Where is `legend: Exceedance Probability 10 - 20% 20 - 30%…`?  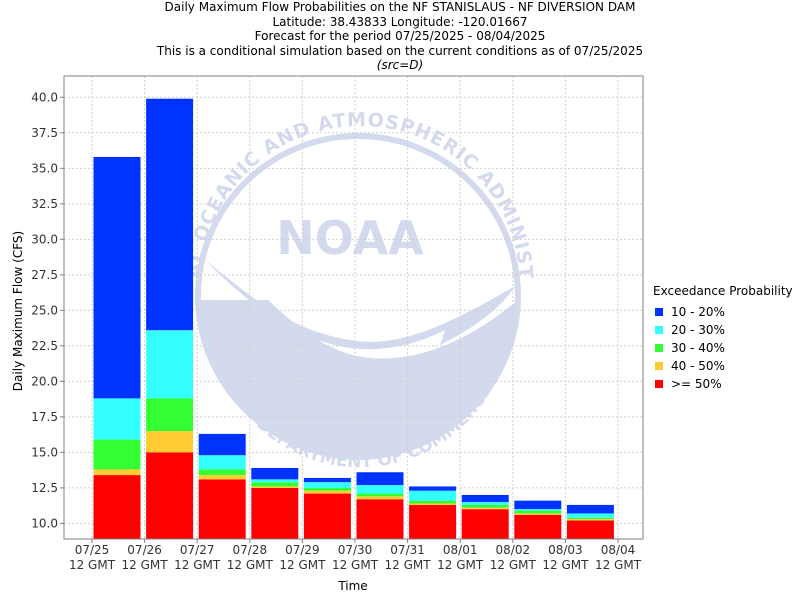 legend: Exceedance Probability 10 - 20% 20 - 30%… is located at coordinates (723, 338).